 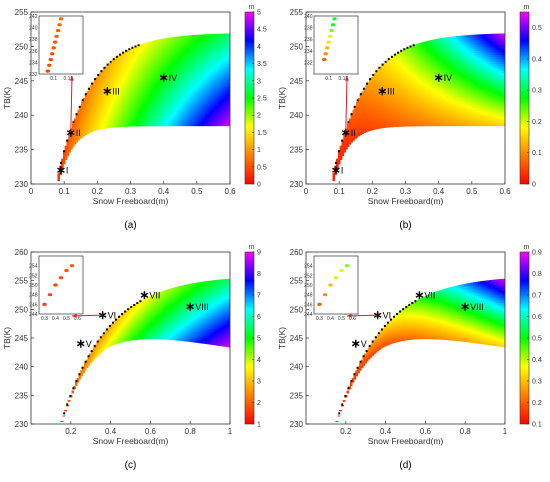 I want to click on y-tick-label: 255, so click(x=22, y=12).